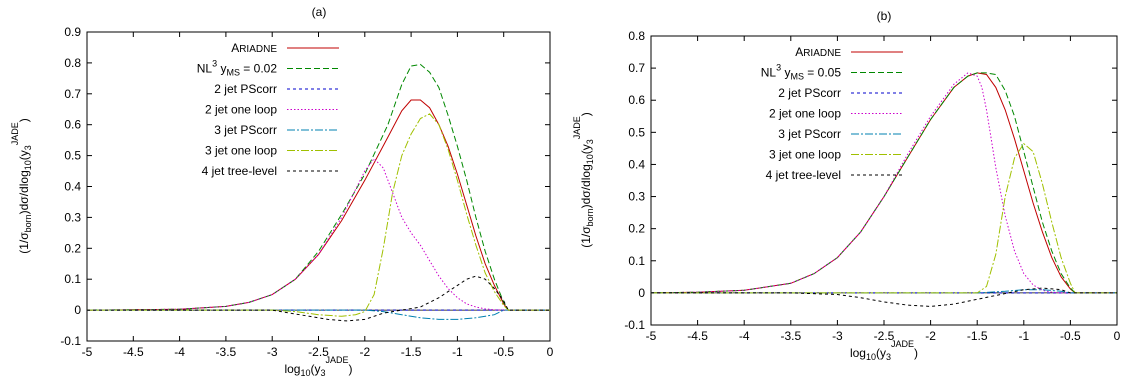  I want to click on chart-title: (a), so click(319, 12).